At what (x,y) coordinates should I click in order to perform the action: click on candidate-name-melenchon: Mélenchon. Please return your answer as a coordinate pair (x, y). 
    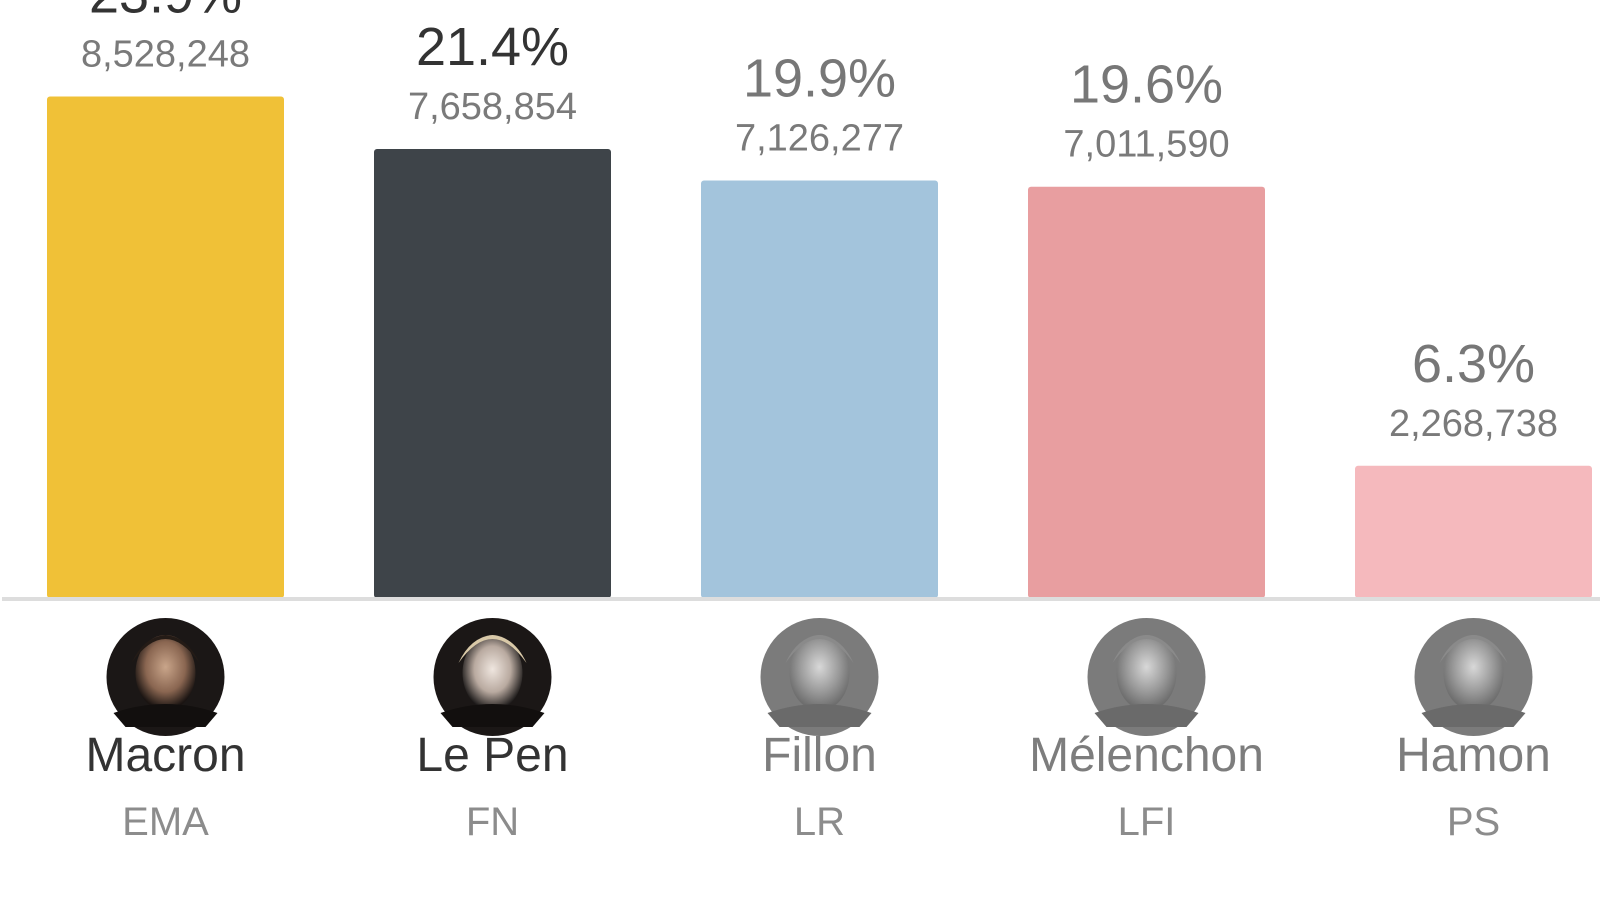
    Looking at the image, I should click on (1146, 755).